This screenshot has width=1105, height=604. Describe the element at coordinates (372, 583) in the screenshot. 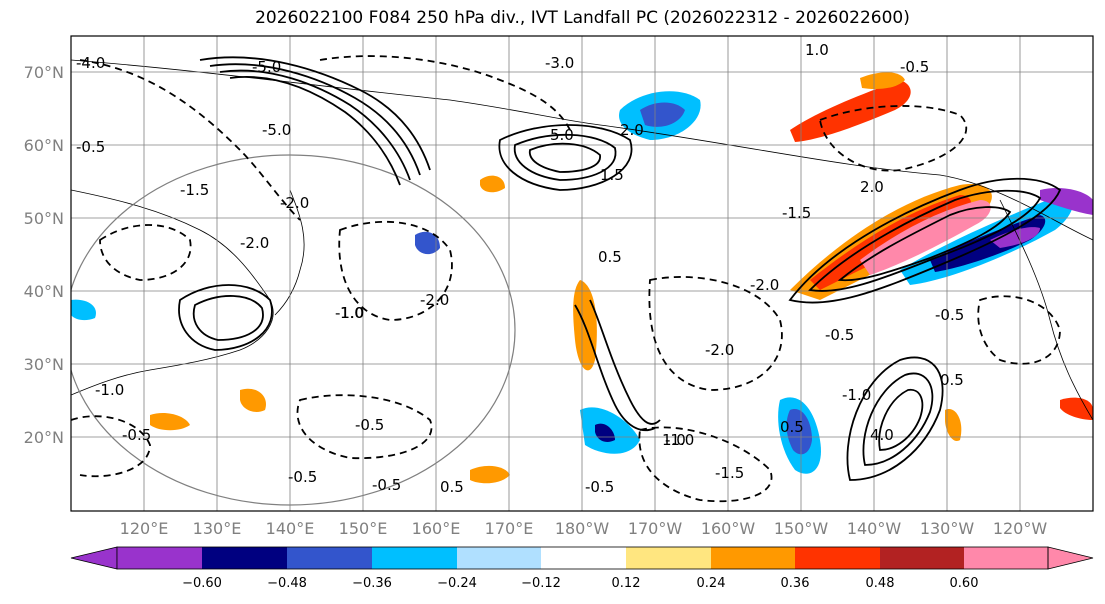

I see `colorbar-label-2: −0.36` at that location.